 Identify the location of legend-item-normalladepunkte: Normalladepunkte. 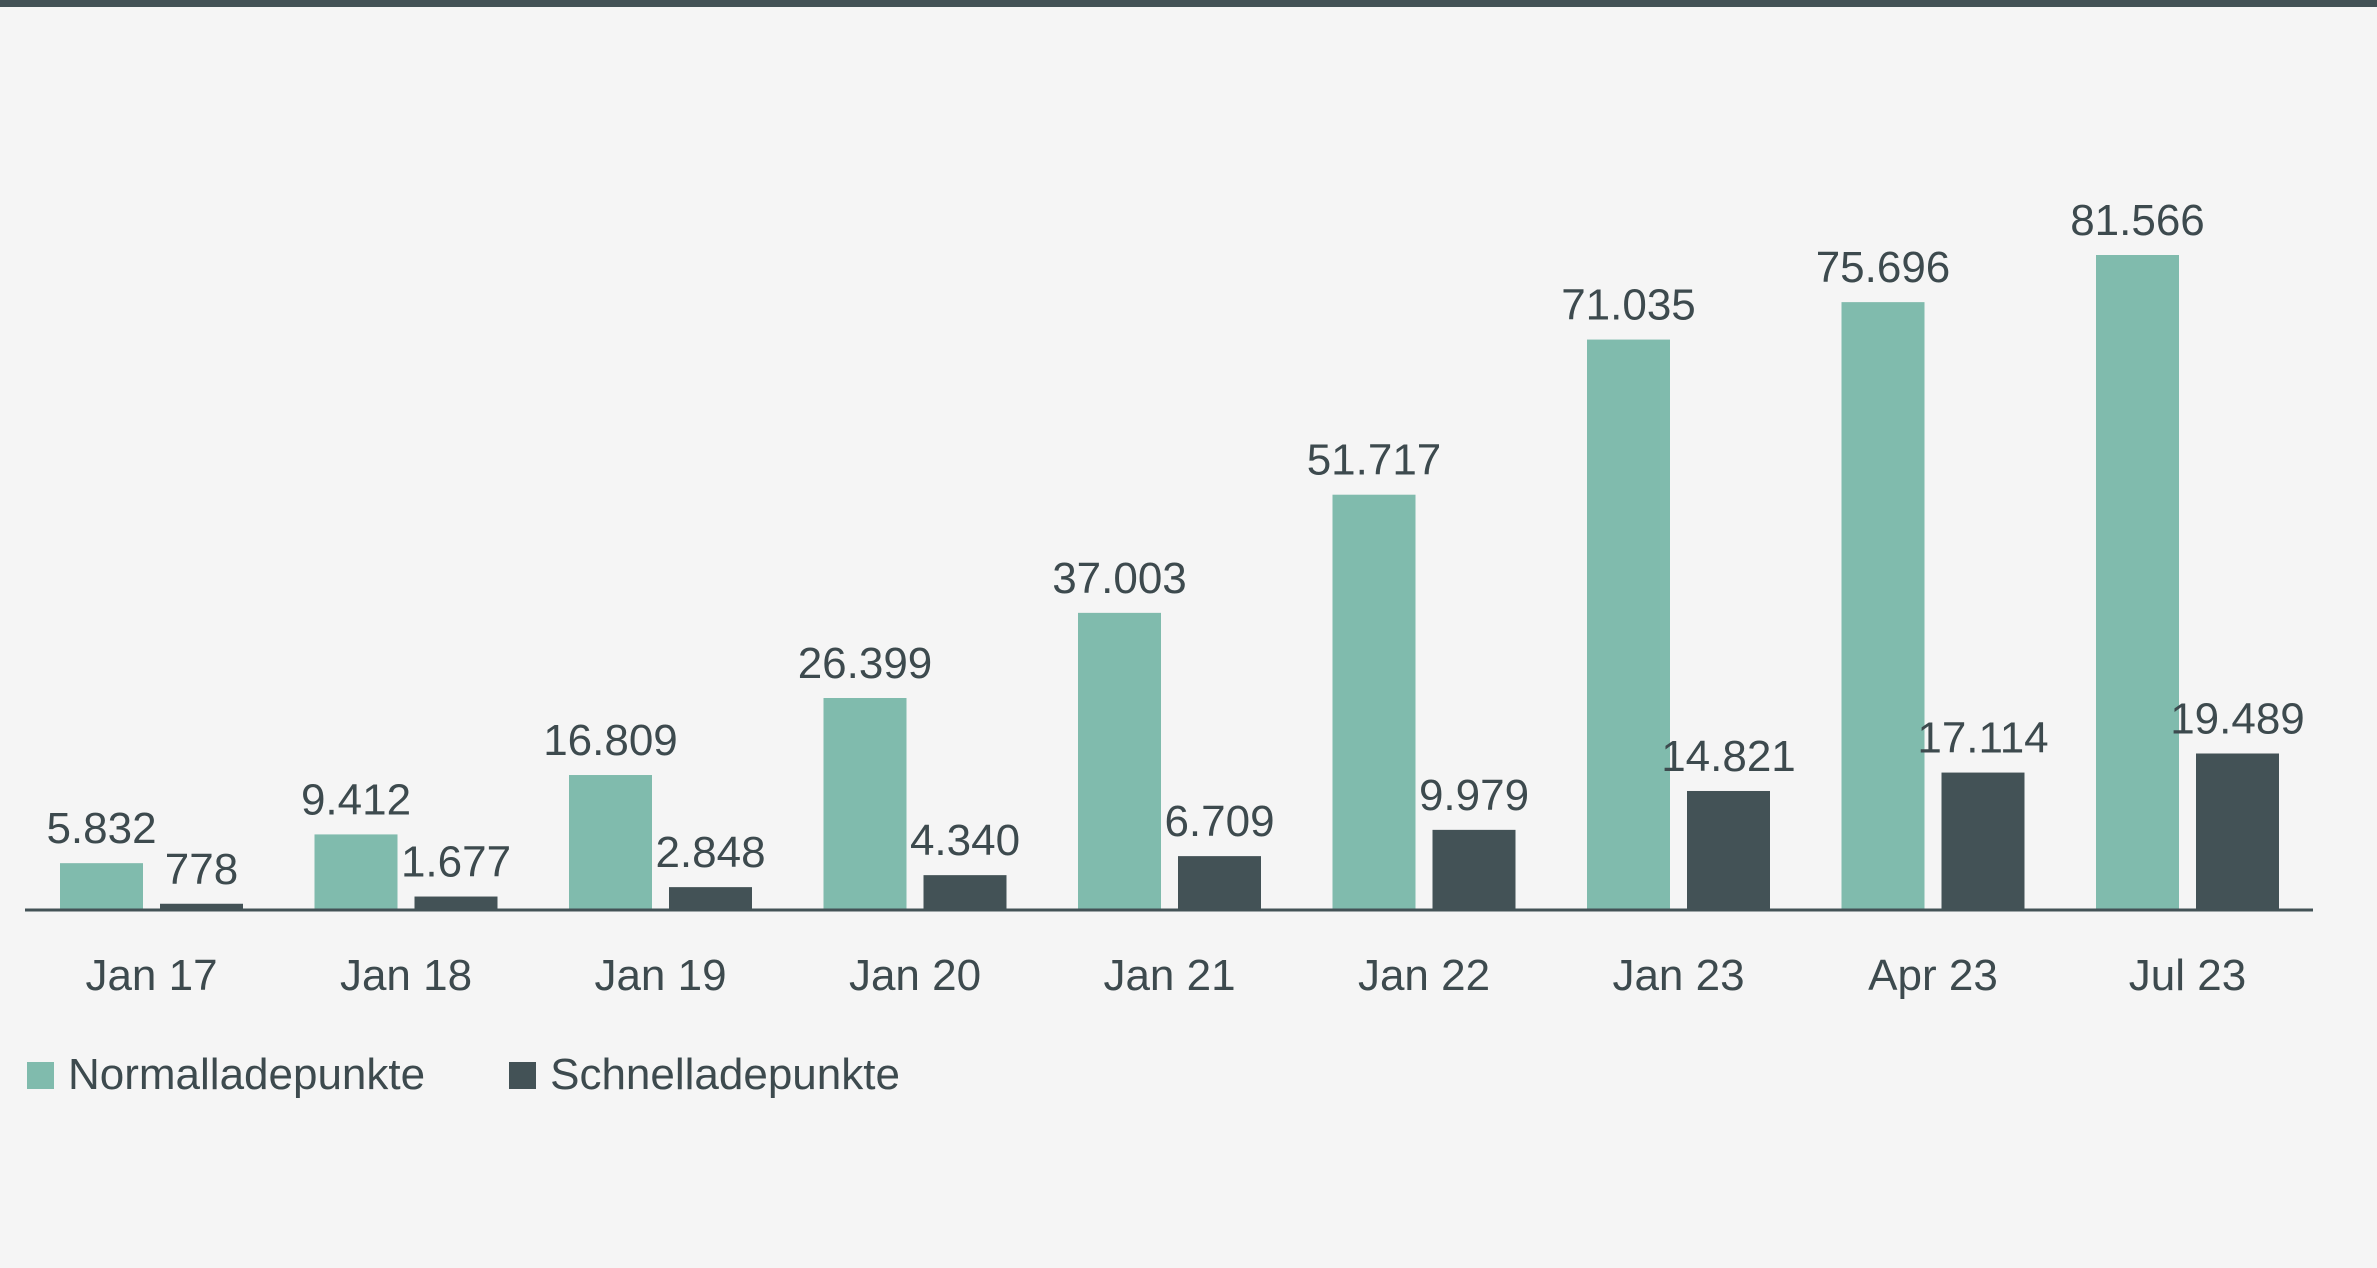
(226, 1075).